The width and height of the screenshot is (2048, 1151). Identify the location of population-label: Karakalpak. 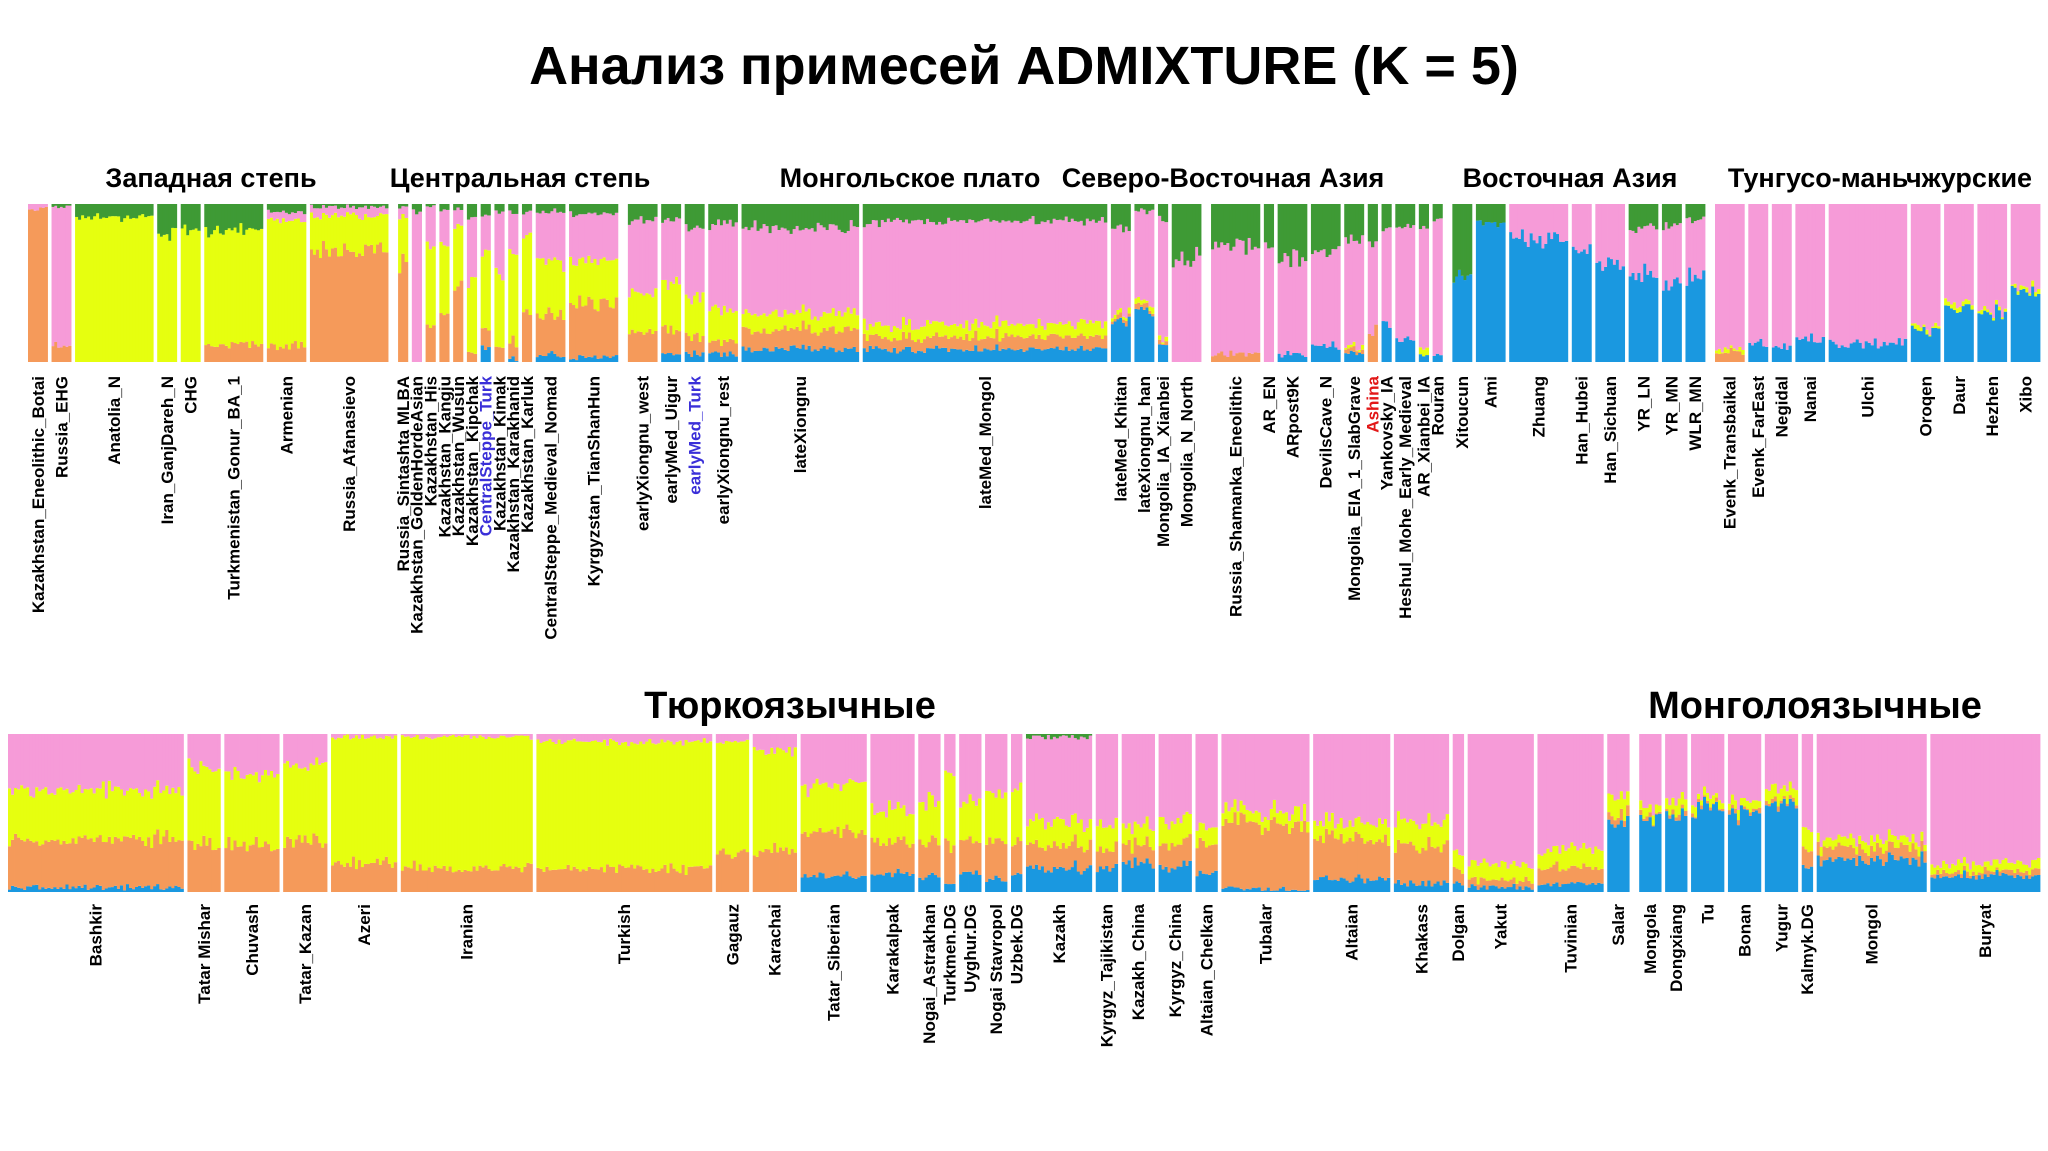
(892, 948).